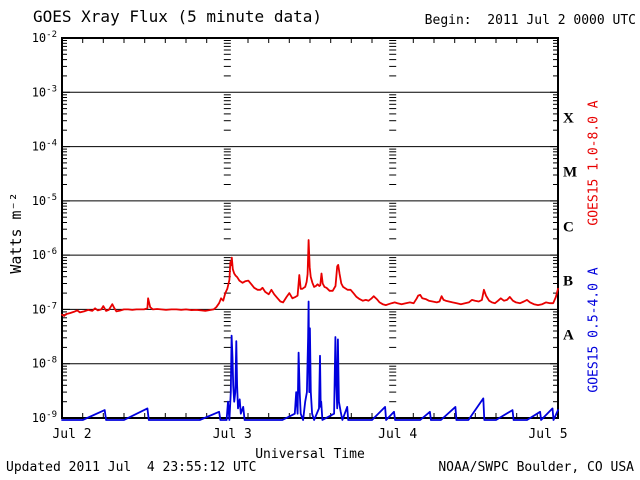  I want to click on x-tick-label: Jul 2, so click(71, 434).